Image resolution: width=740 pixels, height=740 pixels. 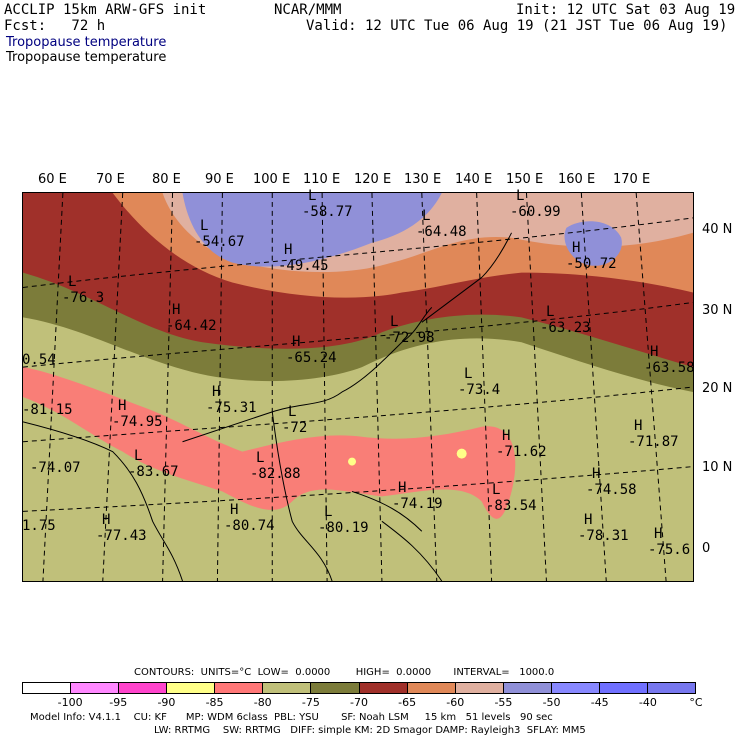 What do you see at coordinates (39, 526) in the screenshot?
I see `extremum-value: 1.75` at bounding box center [39, 526].